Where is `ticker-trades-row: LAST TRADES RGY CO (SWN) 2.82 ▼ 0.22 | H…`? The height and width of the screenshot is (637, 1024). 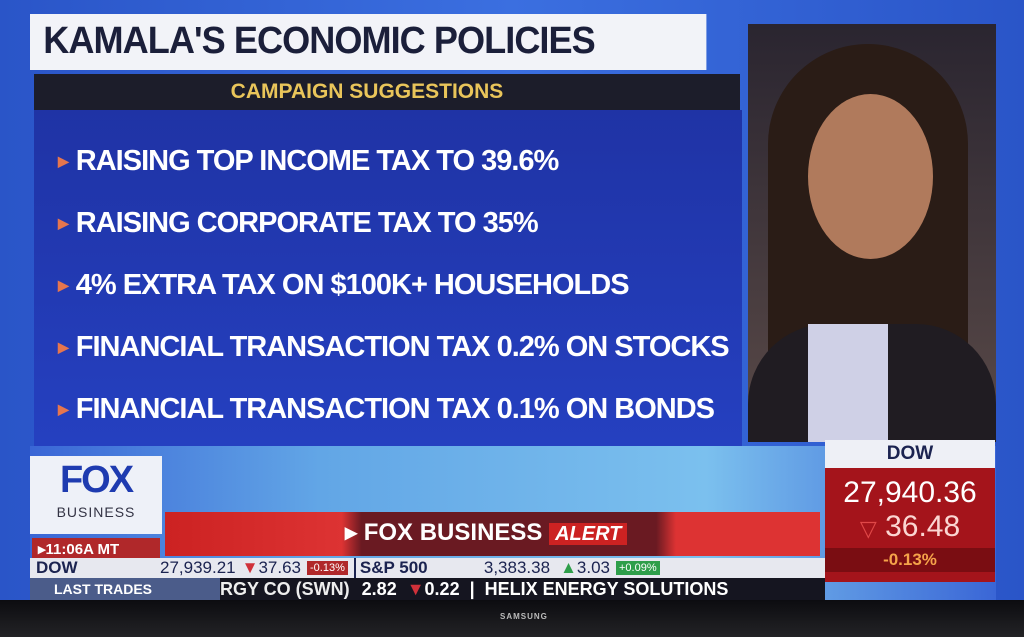 ticker-trades-row: LAST TRADES RGY CO (SWN) 2.82 ▼ 0.22 | H… is located at coordinates (427, 589).